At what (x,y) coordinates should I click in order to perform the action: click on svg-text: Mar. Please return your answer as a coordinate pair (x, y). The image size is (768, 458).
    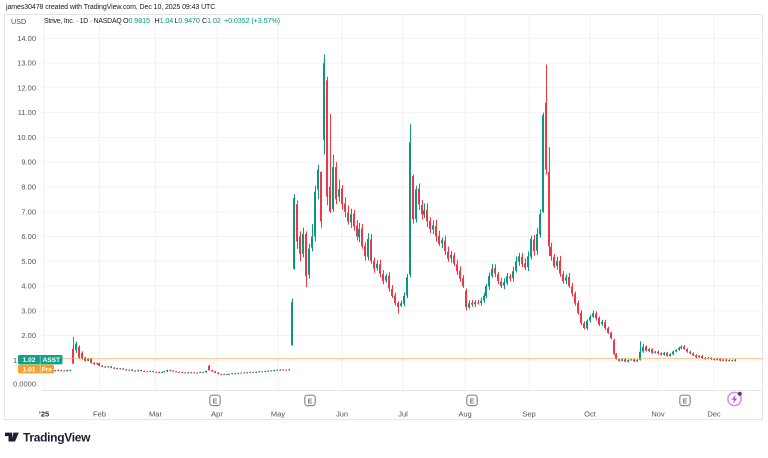
    Looking at the image, I should click on (155, 414).